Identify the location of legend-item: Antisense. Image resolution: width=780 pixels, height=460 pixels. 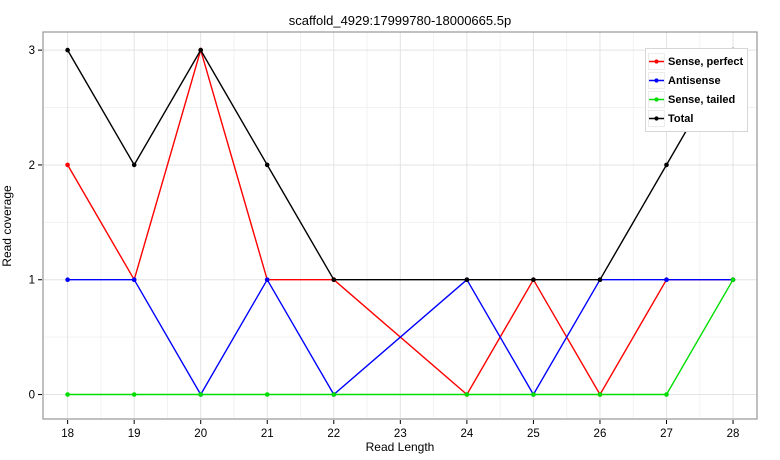
(696, 80).